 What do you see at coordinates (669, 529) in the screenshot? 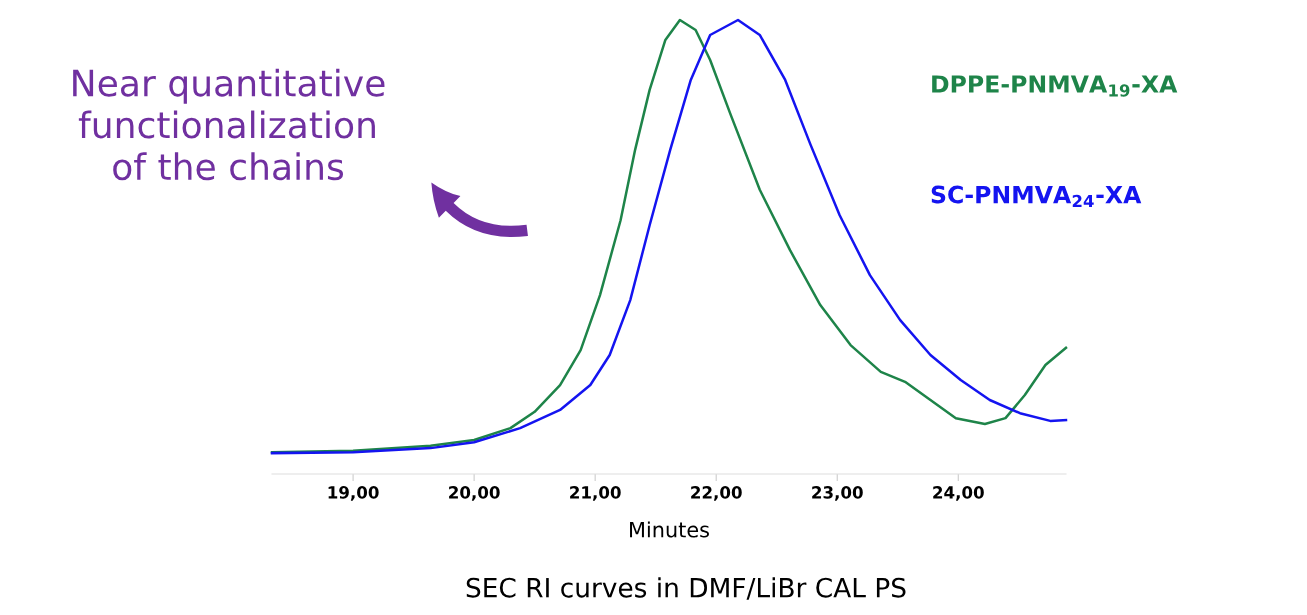
I see `x-axis-title: Minutes` at bounding box center [669, 529].